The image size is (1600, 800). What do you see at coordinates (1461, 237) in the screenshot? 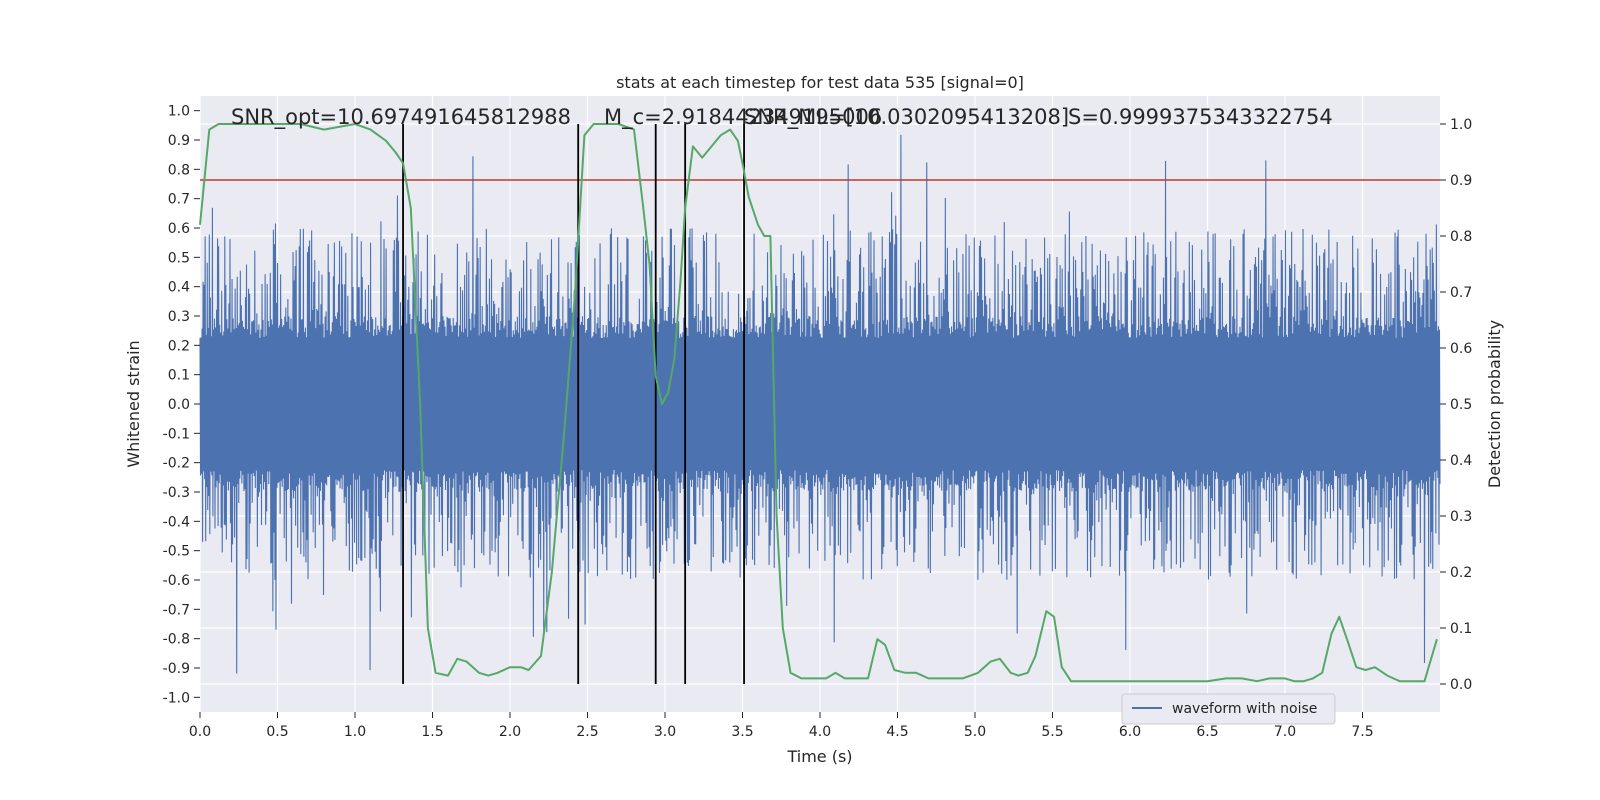
I see `y-tick-label-right: 0.8` at bounding box center [1461, 237].